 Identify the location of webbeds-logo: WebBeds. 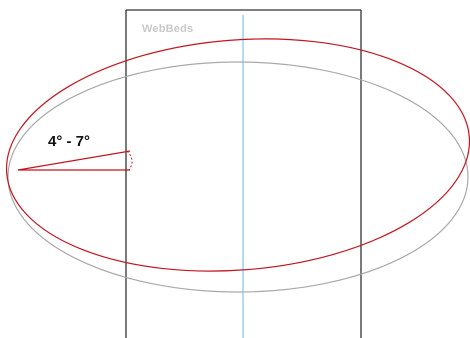
(167, 29).